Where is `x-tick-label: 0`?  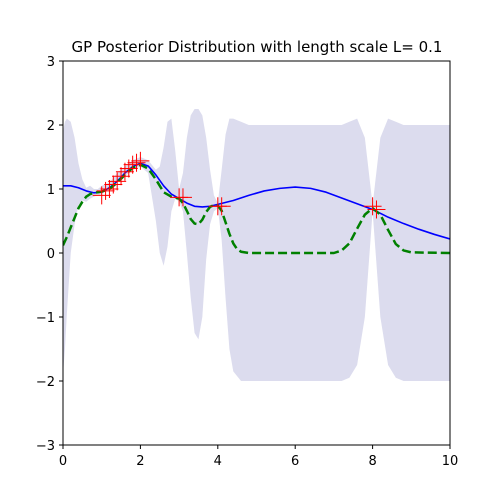 x-tick-label: 0 is located at coordinates (63, 461).